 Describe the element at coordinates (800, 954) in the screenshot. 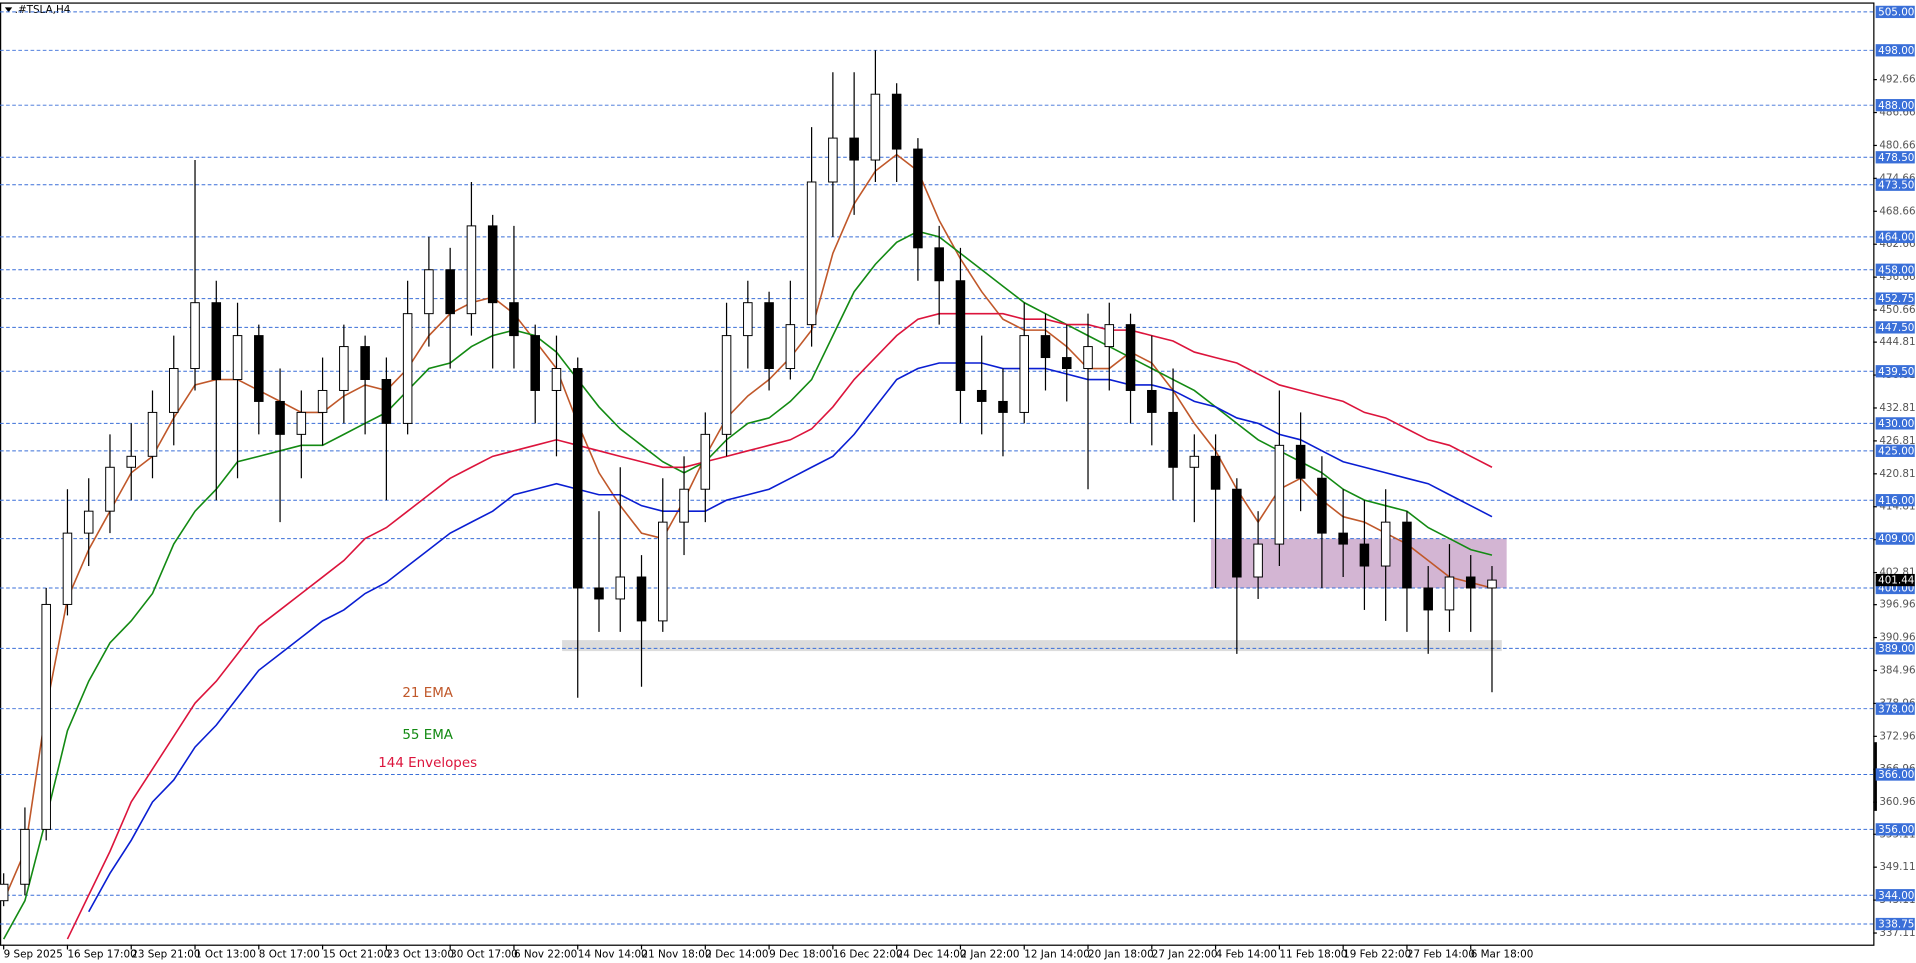

I see `x-tick-label: 9 Dec 18:00` at that location.